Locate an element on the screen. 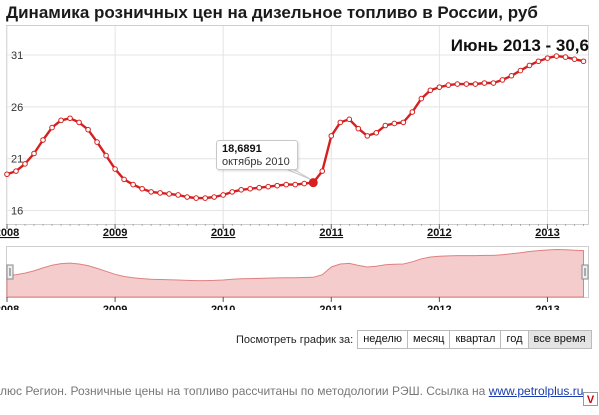  nav-tick-label: 2012 is located at coordinates (439, 307).